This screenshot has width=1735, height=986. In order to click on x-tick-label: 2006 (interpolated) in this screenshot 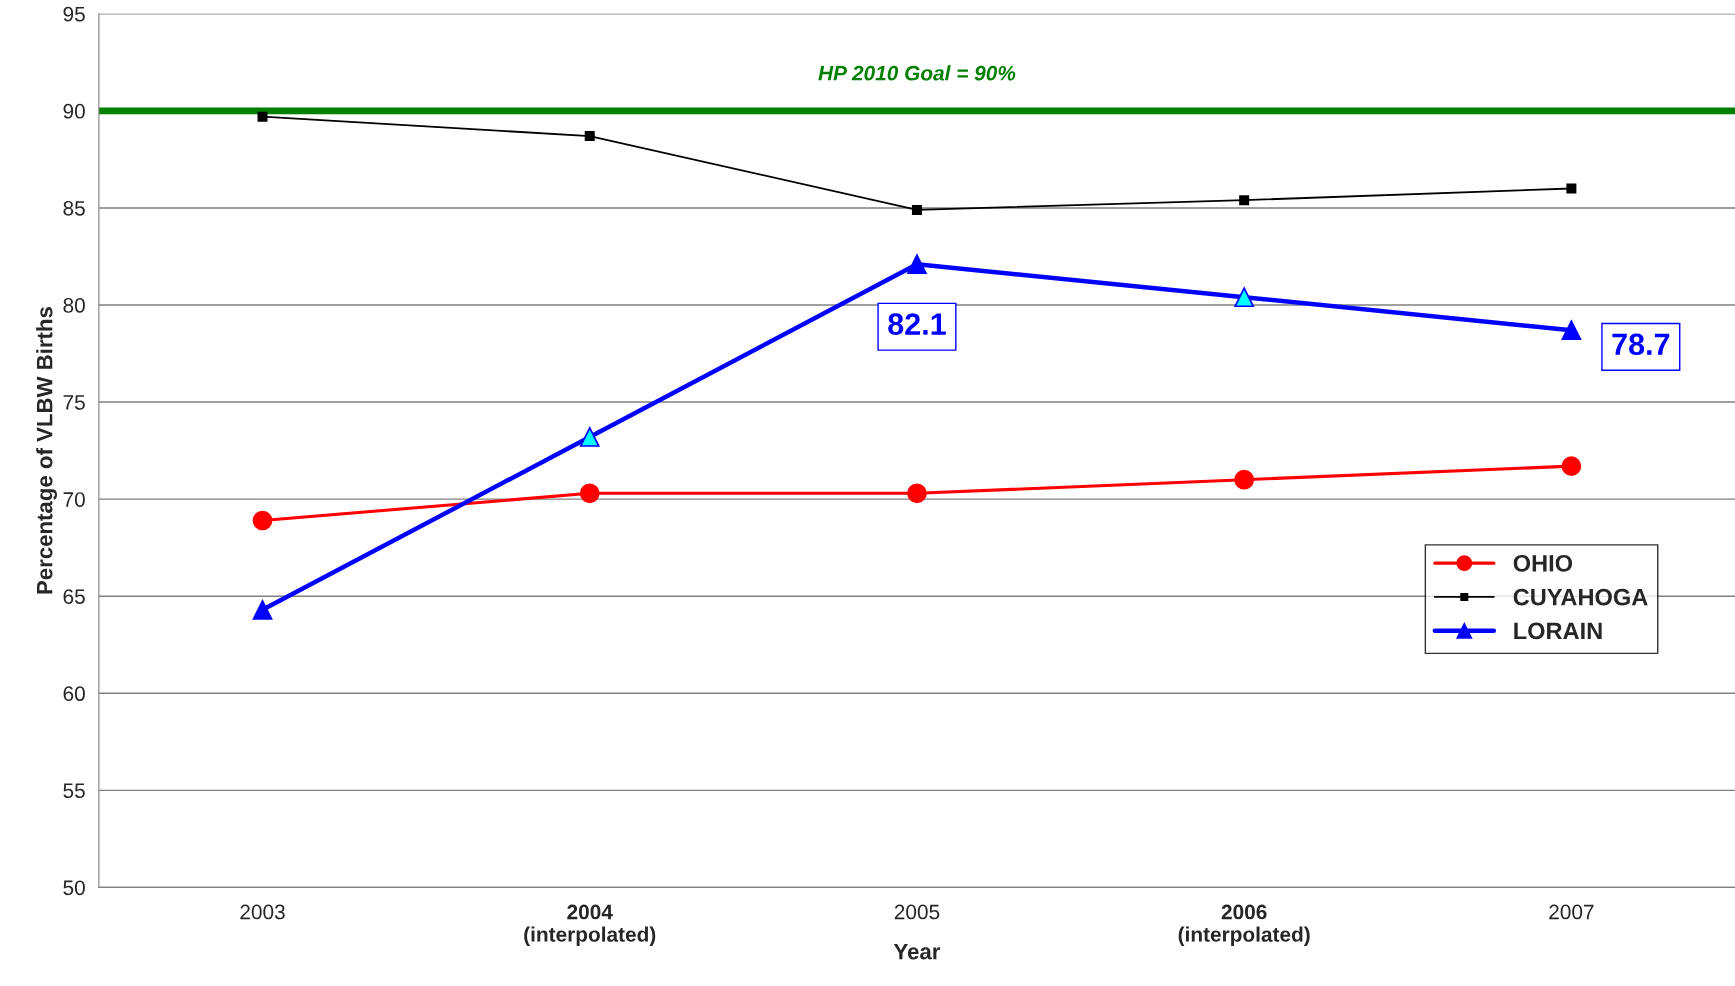, I will do `click(1244, 925)`.